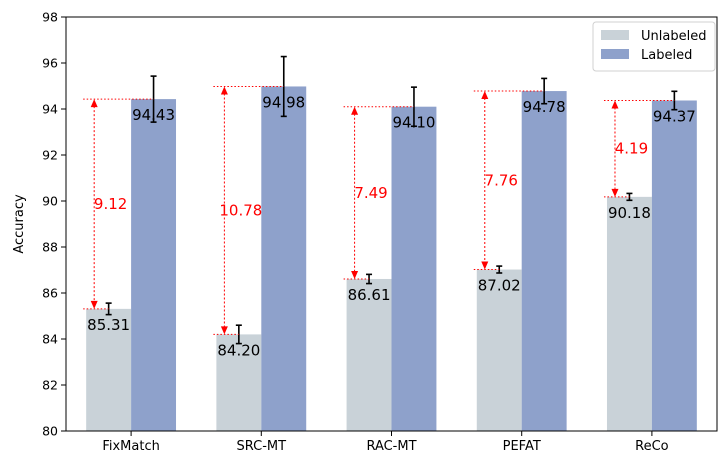 This screenshot has width=725, height=459. What do you see at coordinates (50, 293) in the screenshot?
I see `y-tick-label: 86` at bounding box center [50, 293].